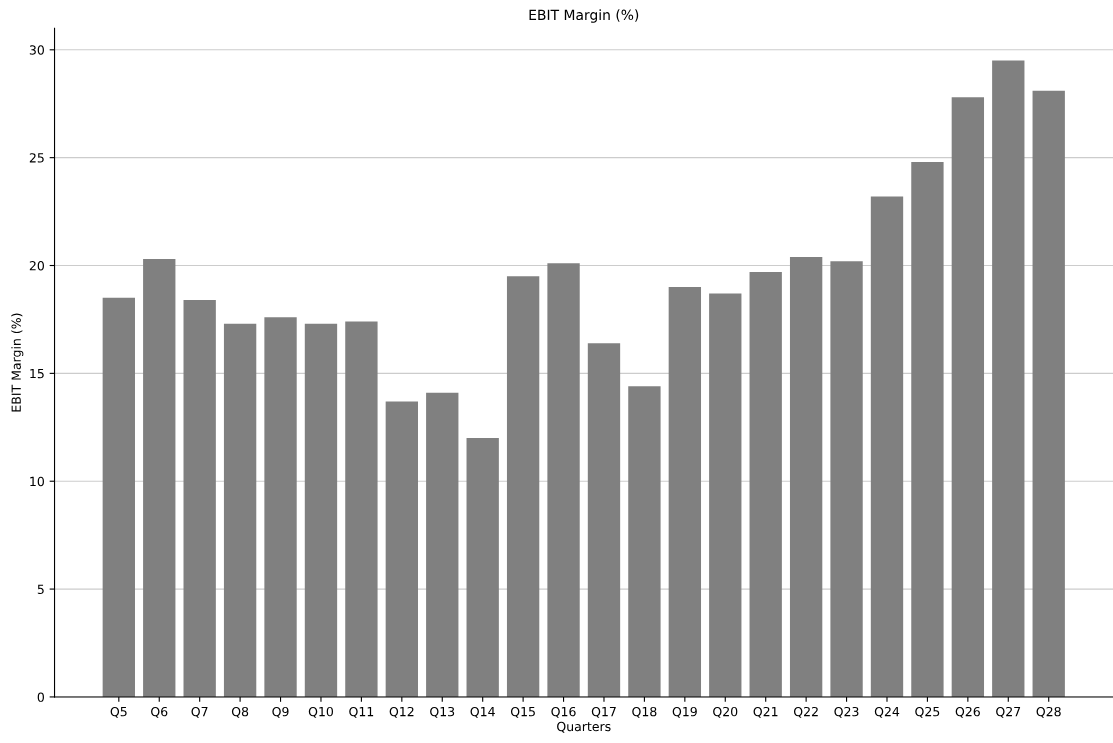  I want to click on x-tick-label: Q26, so click(967, 712).